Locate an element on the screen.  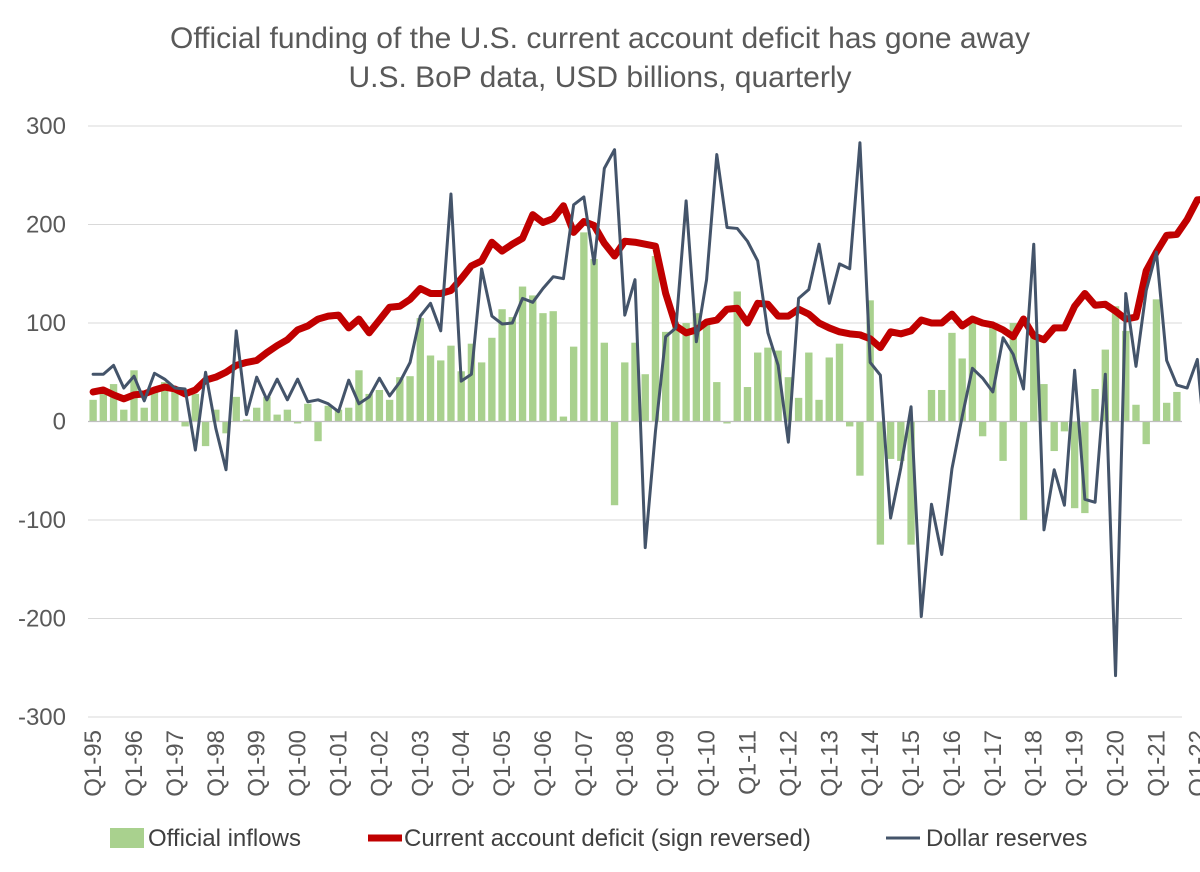
x-tick-label: Q1-96 is located at coordinates (134, 763).